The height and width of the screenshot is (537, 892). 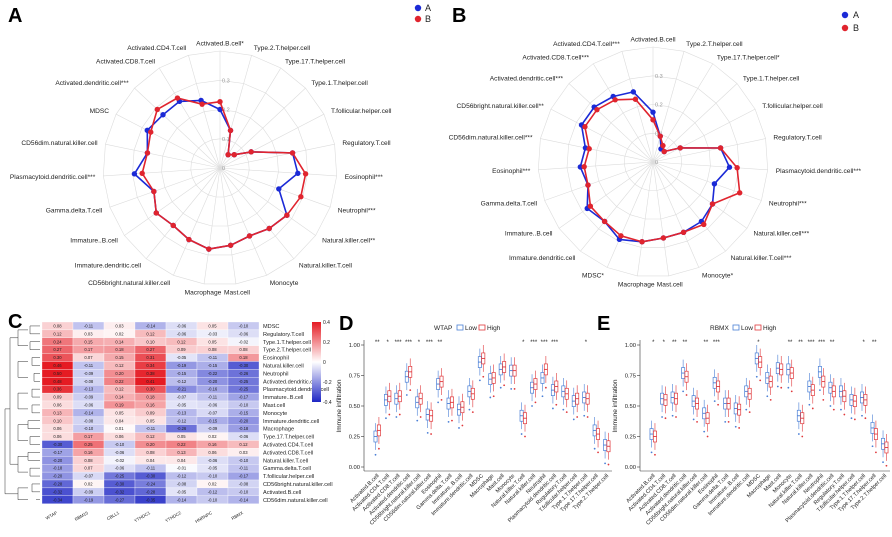 What do you see at coordinates (59, 143) in the screenshot?
I see `radar-axis-label: CD56dim.natural.killer.cell` at bounding box center [59, 143].